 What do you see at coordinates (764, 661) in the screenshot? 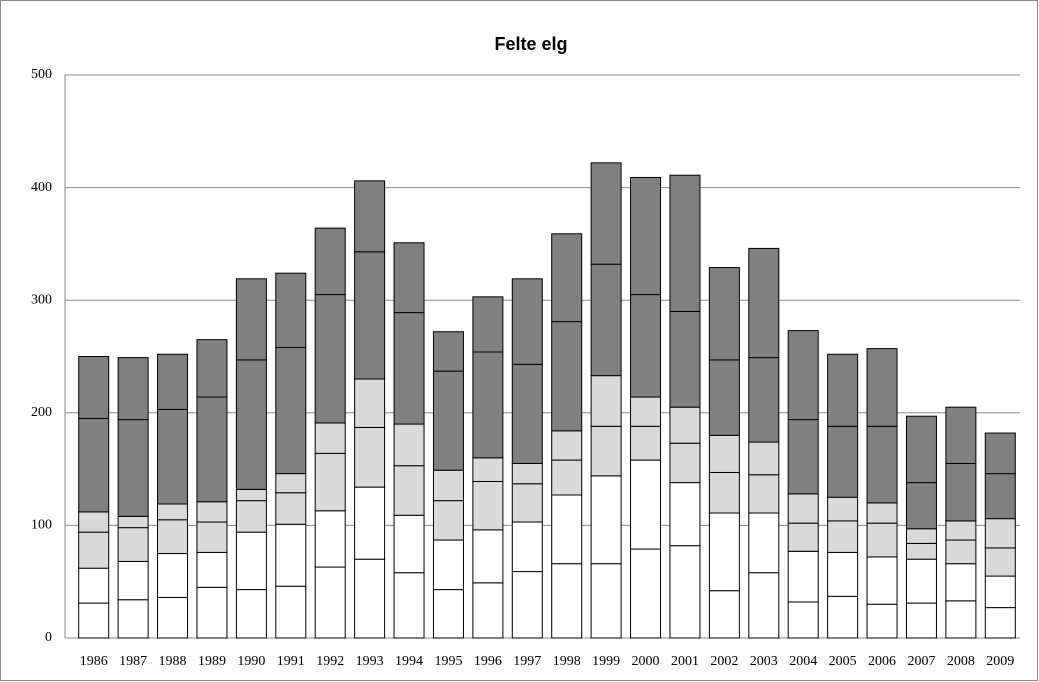
I see `x-tick-label: 2003` at bounding box center [764, 661].